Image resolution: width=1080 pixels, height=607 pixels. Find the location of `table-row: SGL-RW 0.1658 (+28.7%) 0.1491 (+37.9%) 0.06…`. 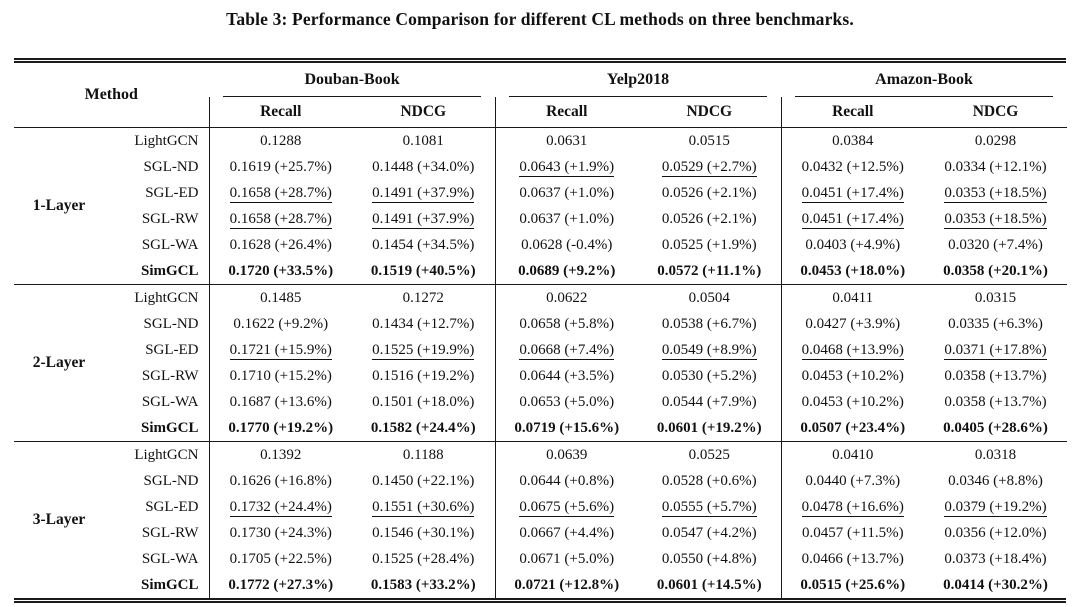

table-row: SGL-RW 0.1658 (+28.7%) 0.1491 (+37.9%) 0.06… is located at coordinates (540, 219).